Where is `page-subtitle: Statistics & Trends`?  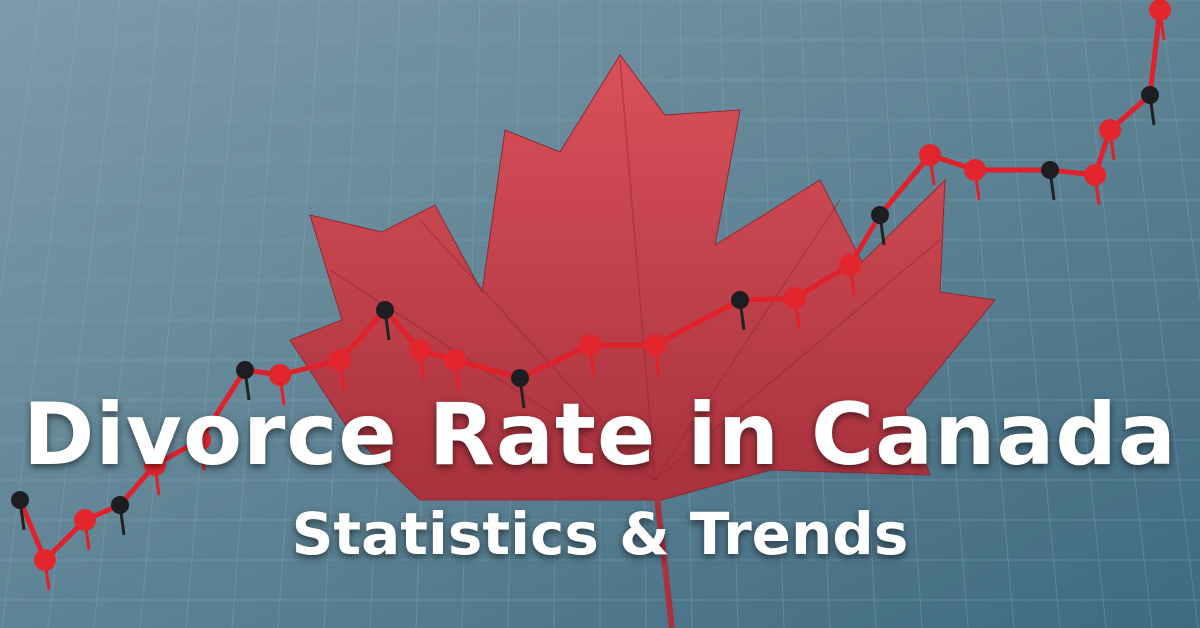 page-subtitle: Statistics & Trends is located at coordinates (600, 534).